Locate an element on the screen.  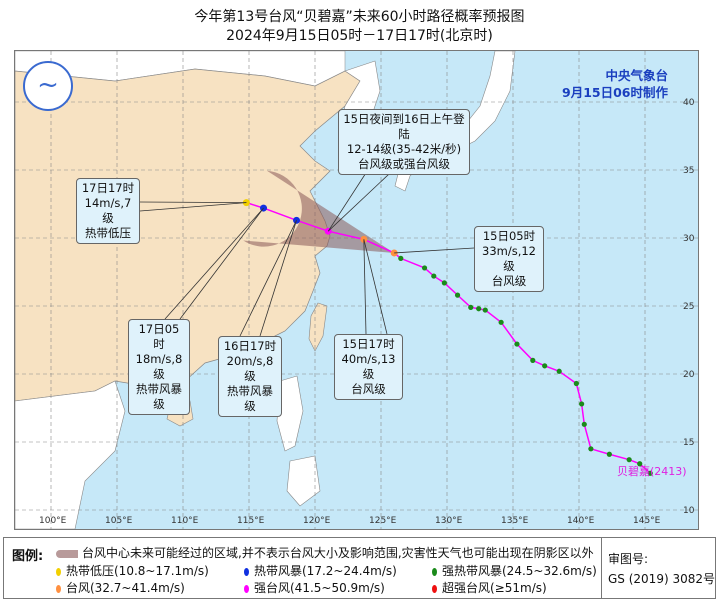
lat-tick-label: 15 is located at coordinates (688, 443).